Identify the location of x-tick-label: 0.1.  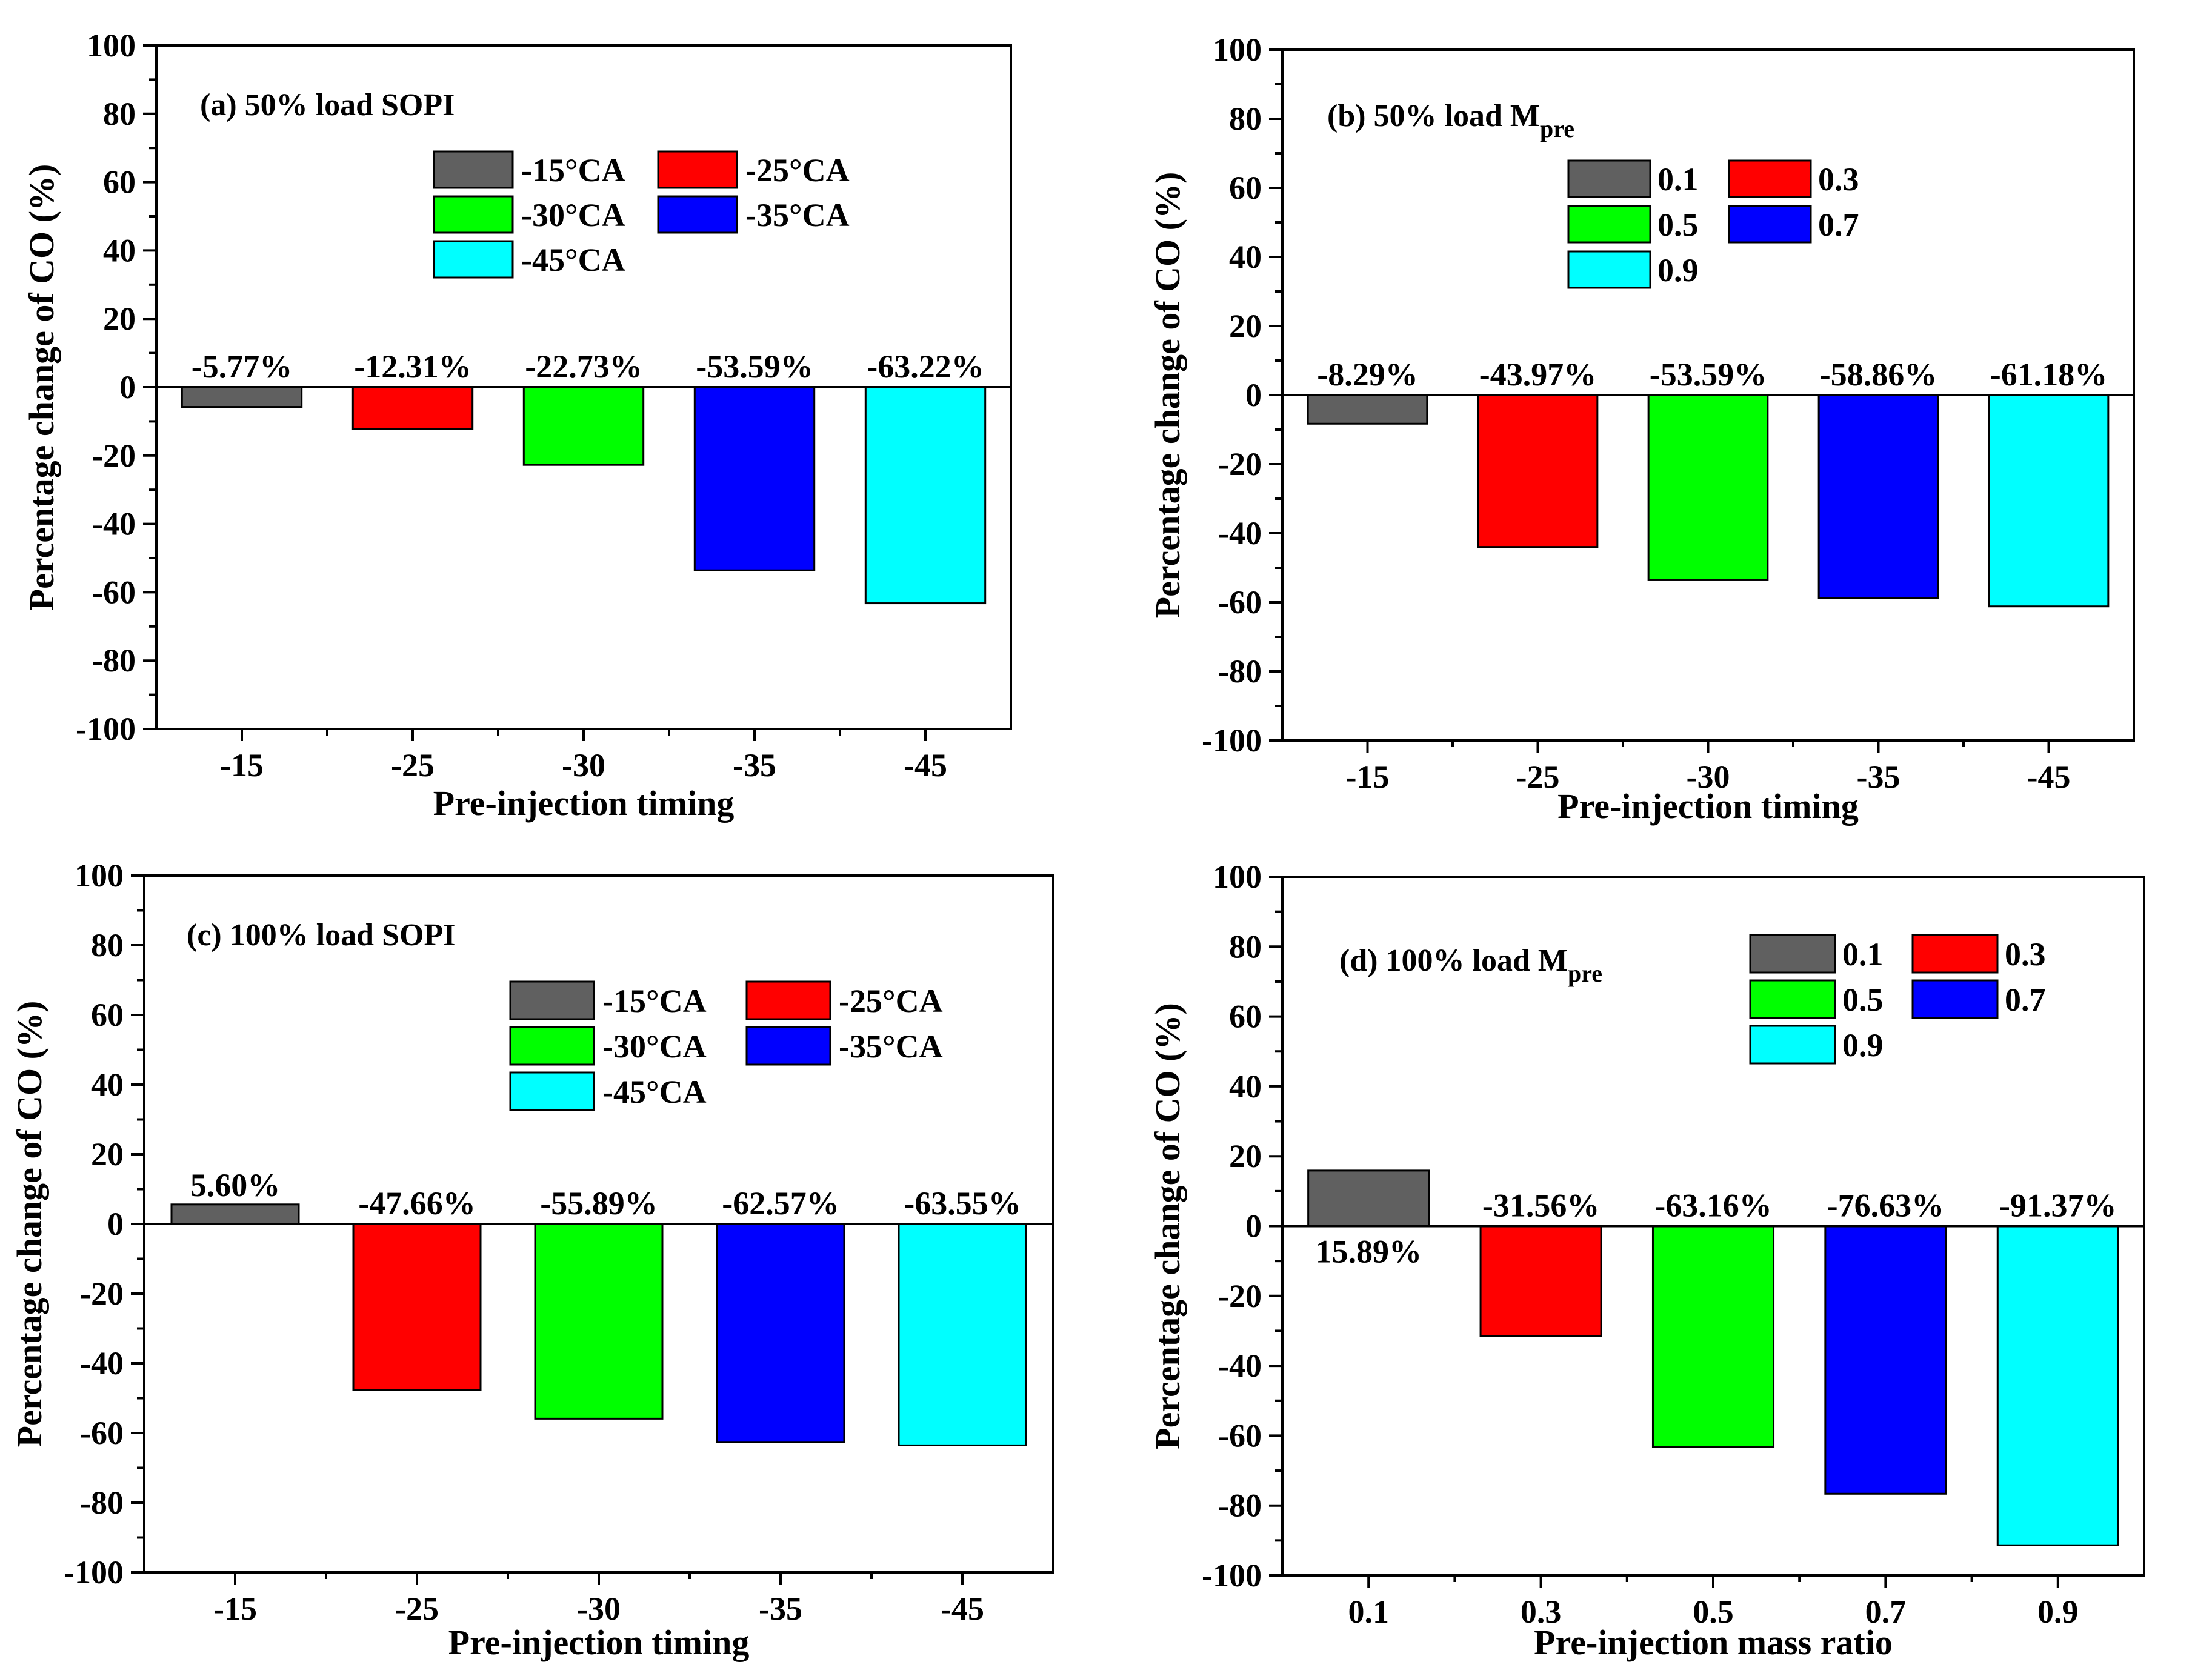
(1369, 1612).